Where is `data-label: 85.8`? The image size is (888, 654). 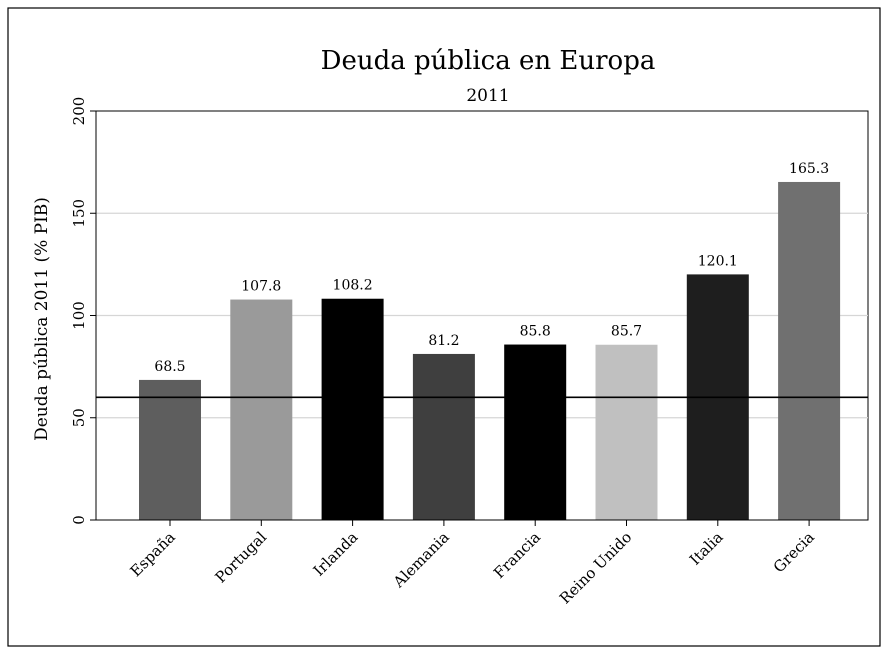
data-label: 85.8 is located at coordinates (535, 332).